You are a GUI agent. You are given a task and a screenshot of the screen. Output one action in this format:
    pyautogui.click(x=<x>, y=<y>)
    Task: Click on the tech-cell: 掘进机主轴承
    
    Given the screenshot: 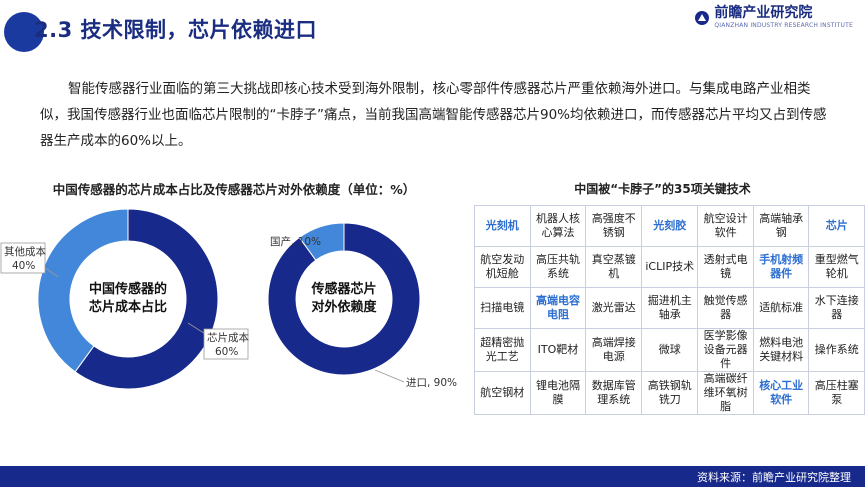 What is the action you would take?
    pyautogui.click(x=669, y=308)
    